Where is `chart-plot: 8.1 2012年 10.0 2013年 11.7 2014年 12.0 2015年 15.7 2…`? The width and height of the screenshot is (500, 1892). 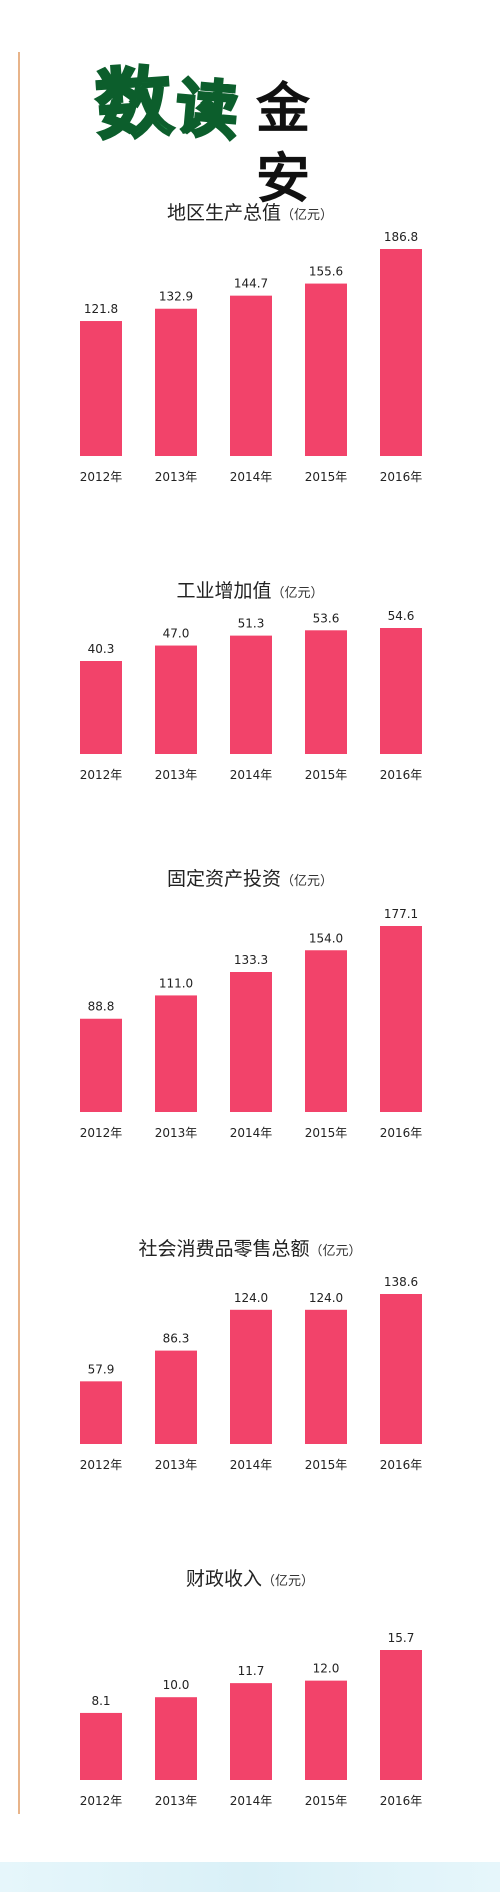
chart-plot: 8.1 2012年 10.0 2013年 11.7 2014年 12.0 2015年 15.7 2… is located at coordinates (251, 1719).